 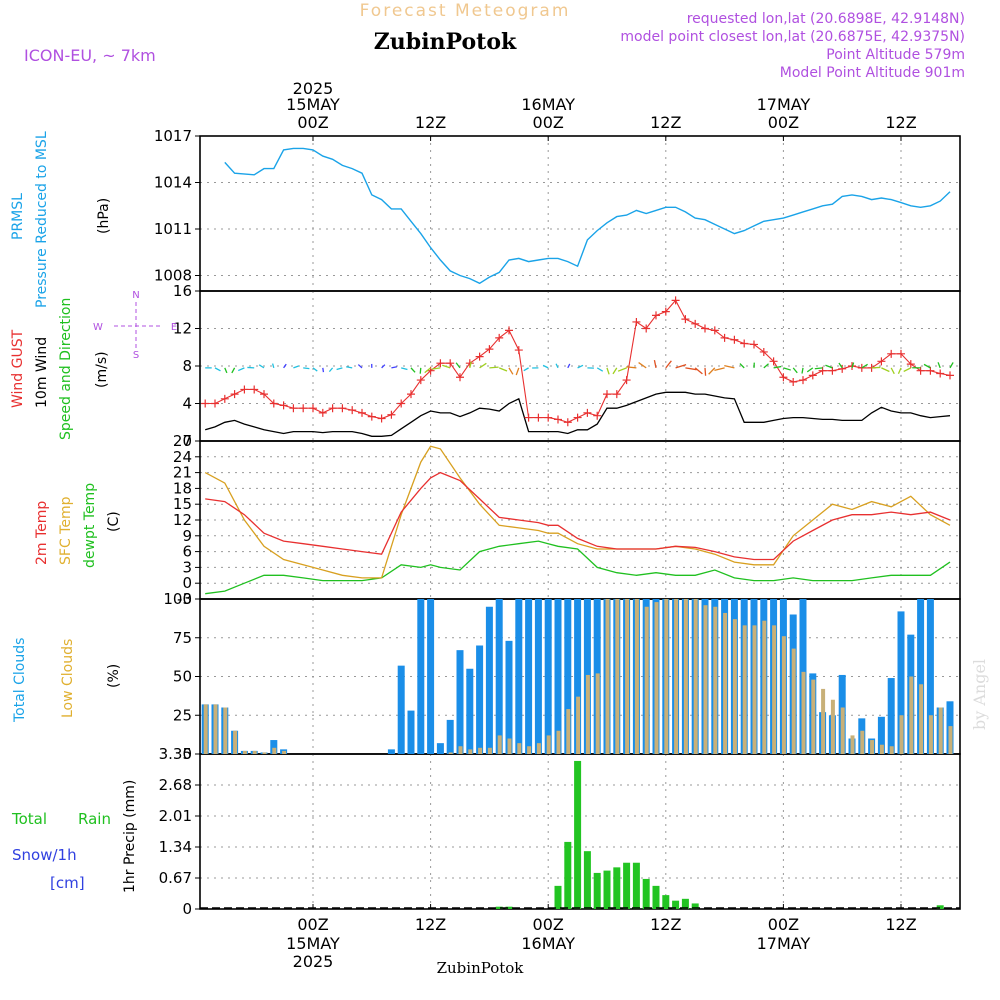 What do you see at coordinates (182, 520) in the screenshot?
I see `y-tick-label: 12` at bounding box center [182, 520].